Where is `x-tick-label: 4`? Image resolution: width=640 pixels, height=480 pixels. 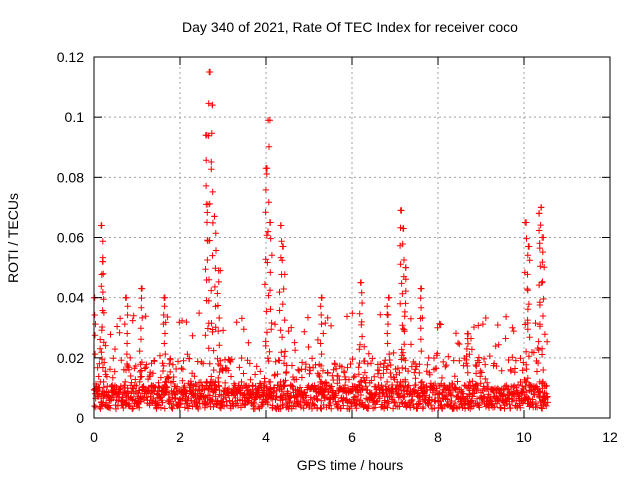
x-tick-label: 4 is located at coordinates (266, 437).